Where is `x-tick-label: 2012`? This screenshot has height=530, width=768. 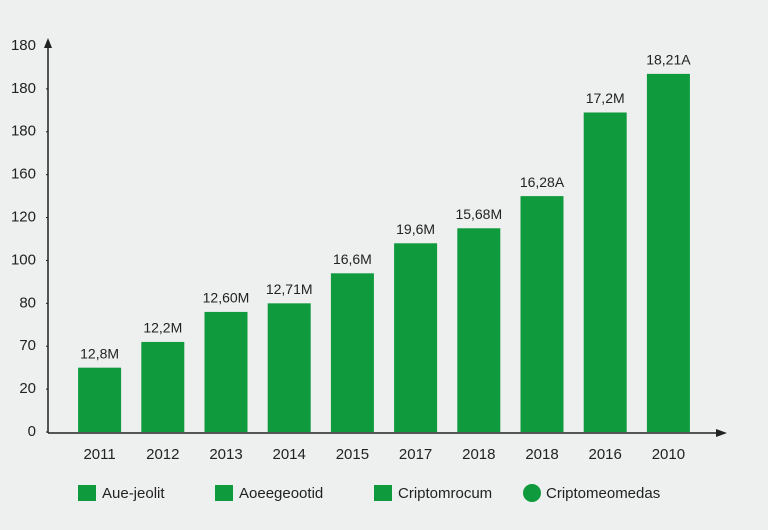 x-tick-label: 2012 is located at coordinates (162, 454).